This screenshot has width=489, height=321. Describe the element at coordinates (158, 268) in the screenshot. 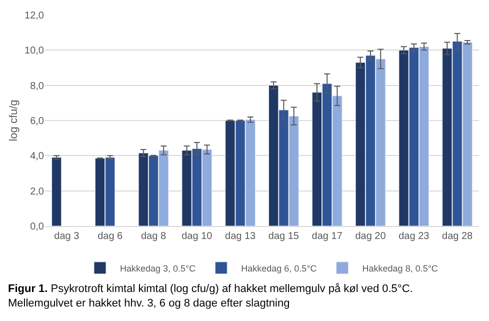

I see `legend-label: Hakkedag 3, 0.5°C` at that location.